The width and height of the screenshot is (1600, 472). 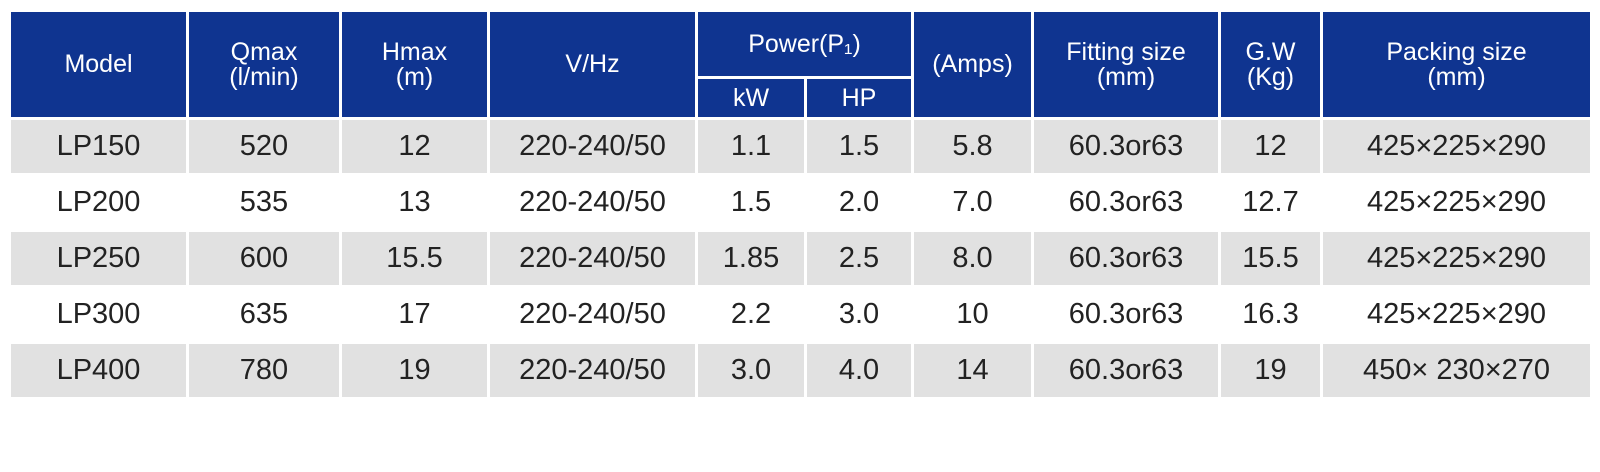 What do you see at coordinates (264, 202) in the screenshot?
I see `table-cell: 535` at bounding box center [264, 202].